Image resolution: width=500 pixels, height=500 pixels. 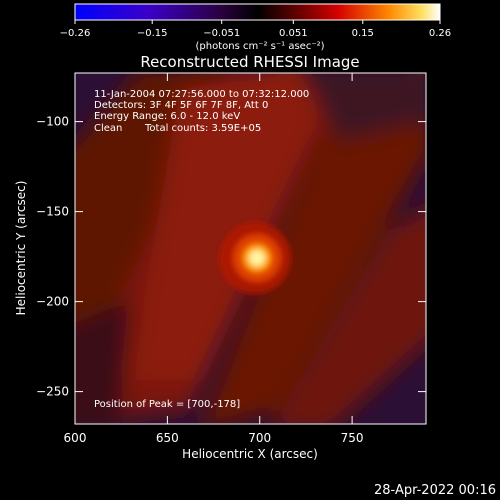 What do you see at coordinates (52, 302) in the screenshot?
I see `y-tick-label: −200` at bounding box center [52, 302].